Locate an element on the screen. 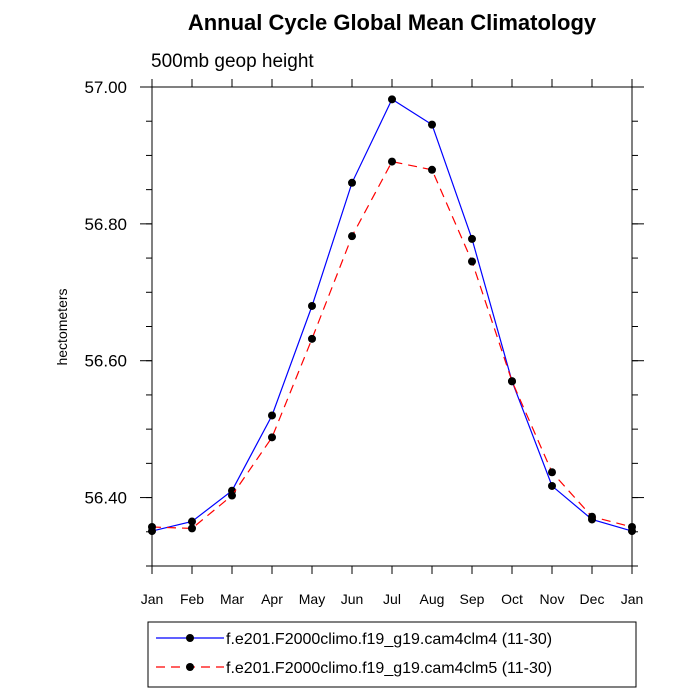 This screenshot has width=700, height=700. y-tick-label: 56.80 is located at coordinates (105, 224).